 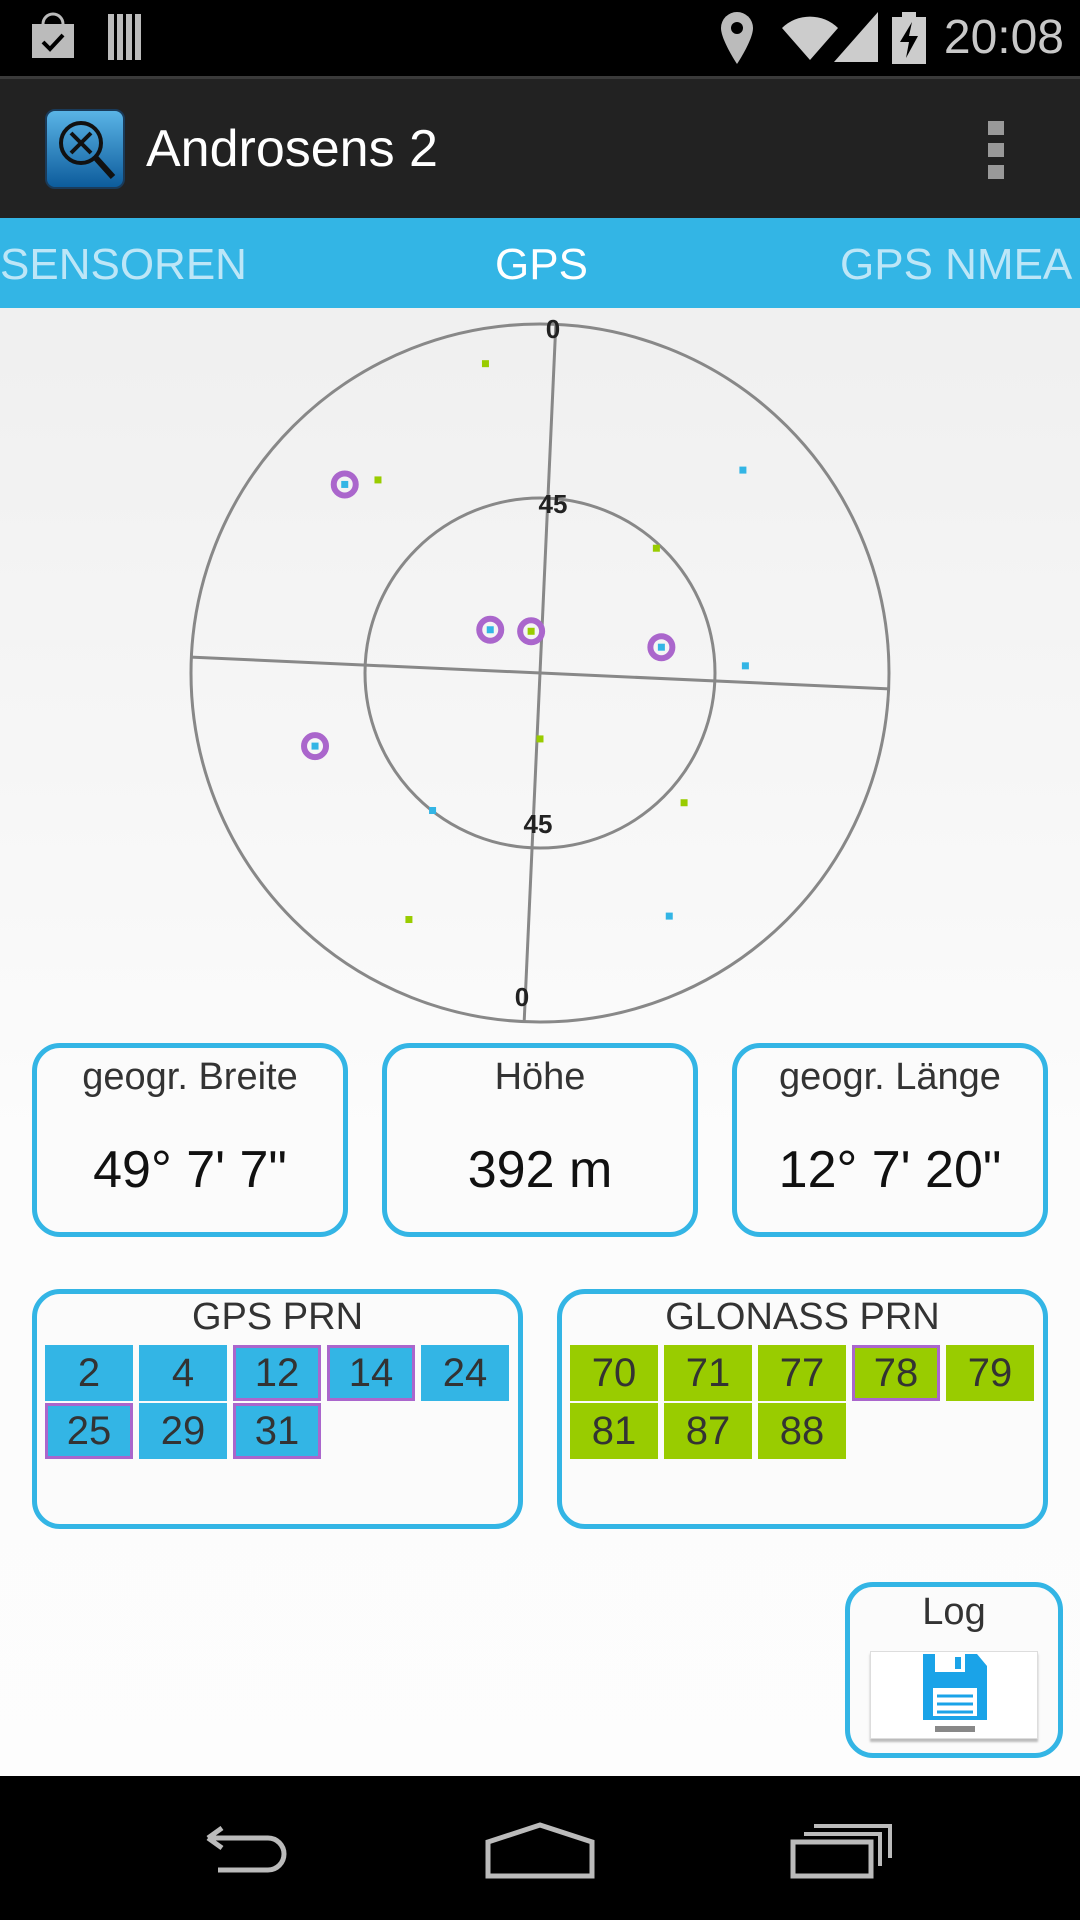 What do you see at coordinates (190, 1170) in the screenshot?
I see `latitude-value: 49° 7' 7"` at bounding box center [190, 1170].